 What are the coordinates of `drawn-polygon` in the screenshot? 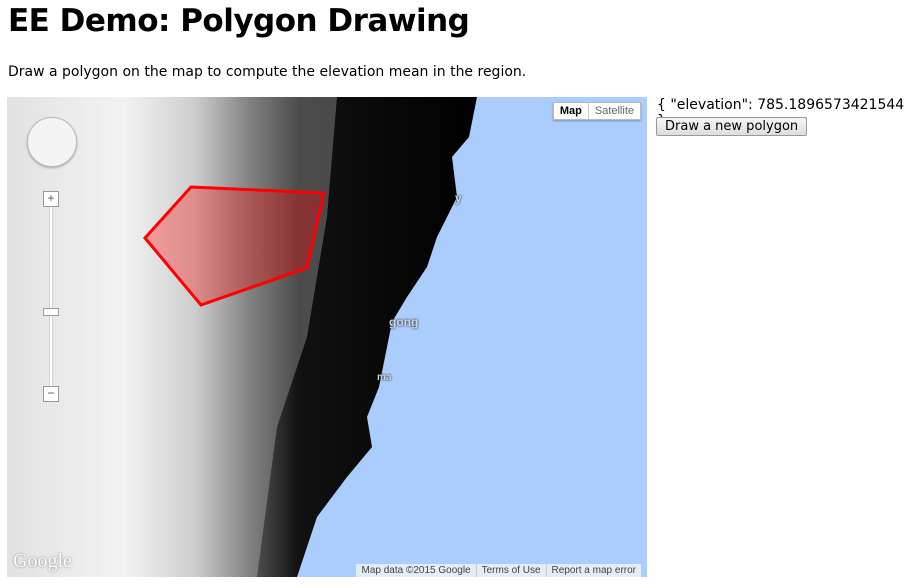 It's located at (234, 246).